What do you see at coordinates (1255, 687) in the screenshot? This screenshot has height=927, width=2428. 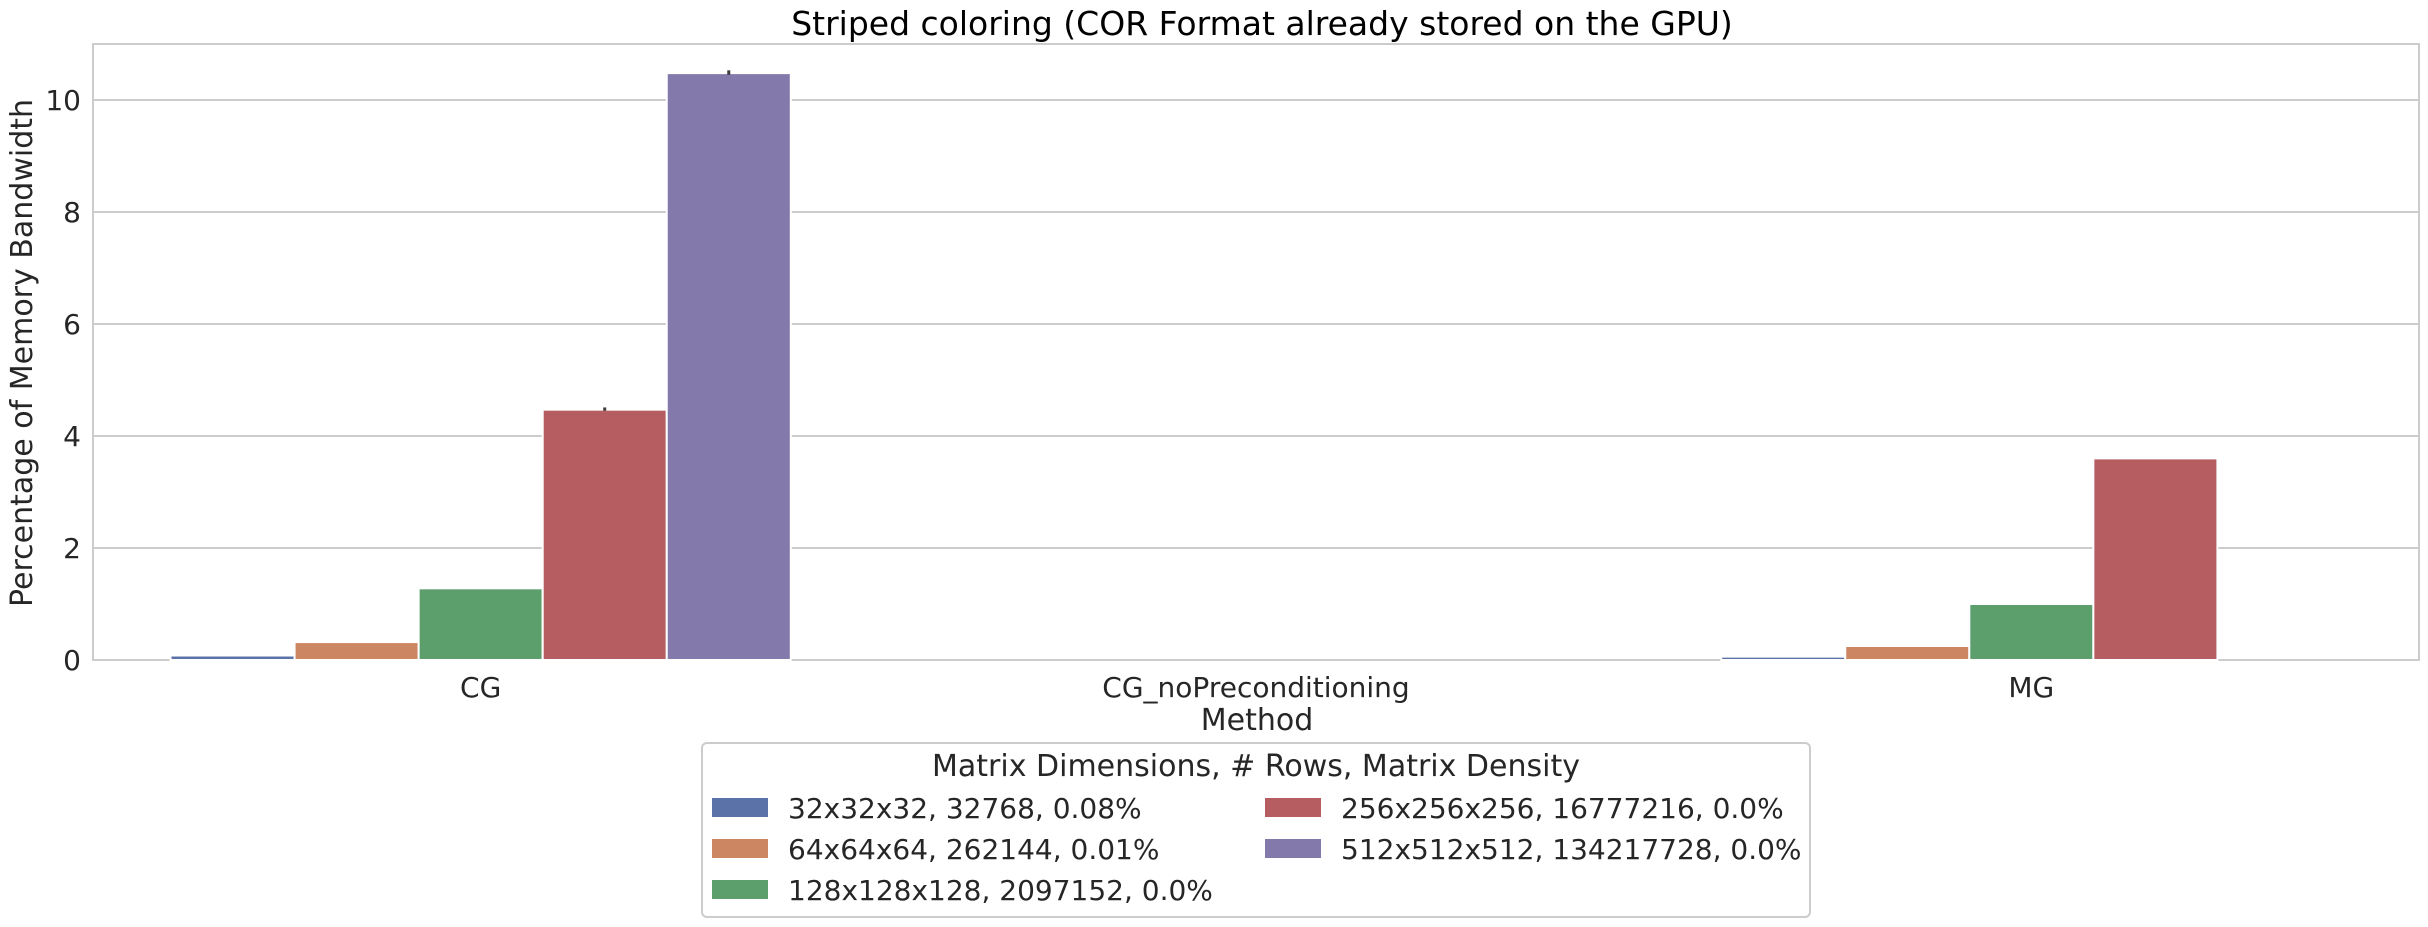 I see `x-tick-label: CG_noPreconditioning` at bounding box center [1255, 687].